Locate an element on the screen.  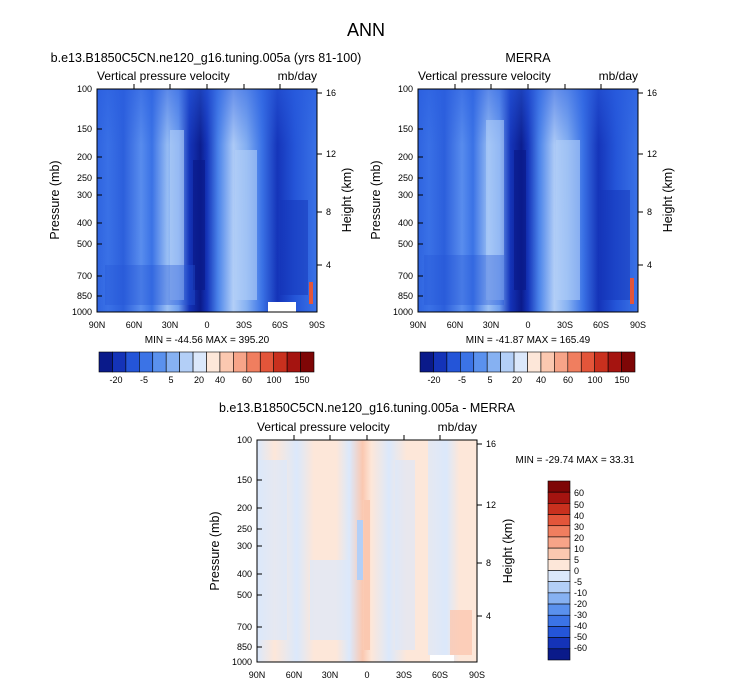
colorbar-label: 10 is located at coordinates (579, 549).